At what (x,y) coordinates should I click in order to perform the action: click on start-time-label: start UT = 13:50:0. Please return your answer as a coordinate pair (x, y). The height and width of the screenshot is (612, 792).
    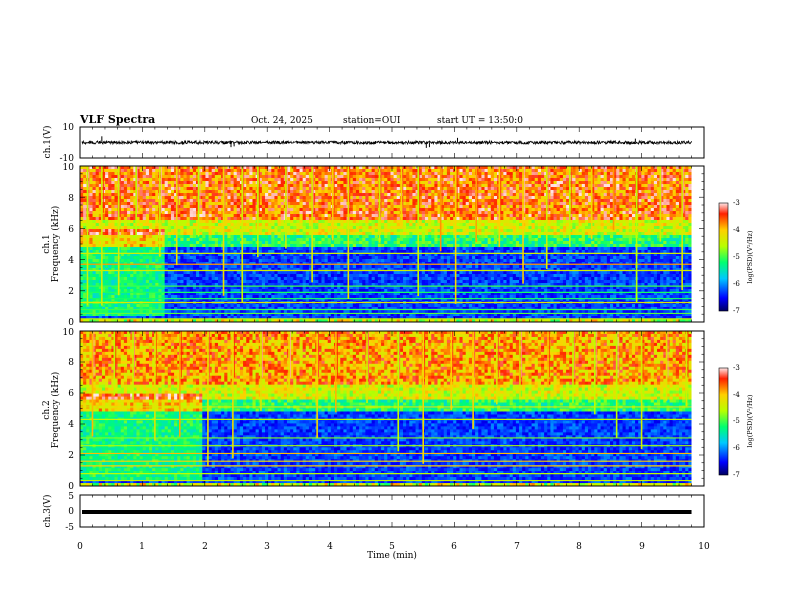
    Looking at the image, I should click on (480, 121).